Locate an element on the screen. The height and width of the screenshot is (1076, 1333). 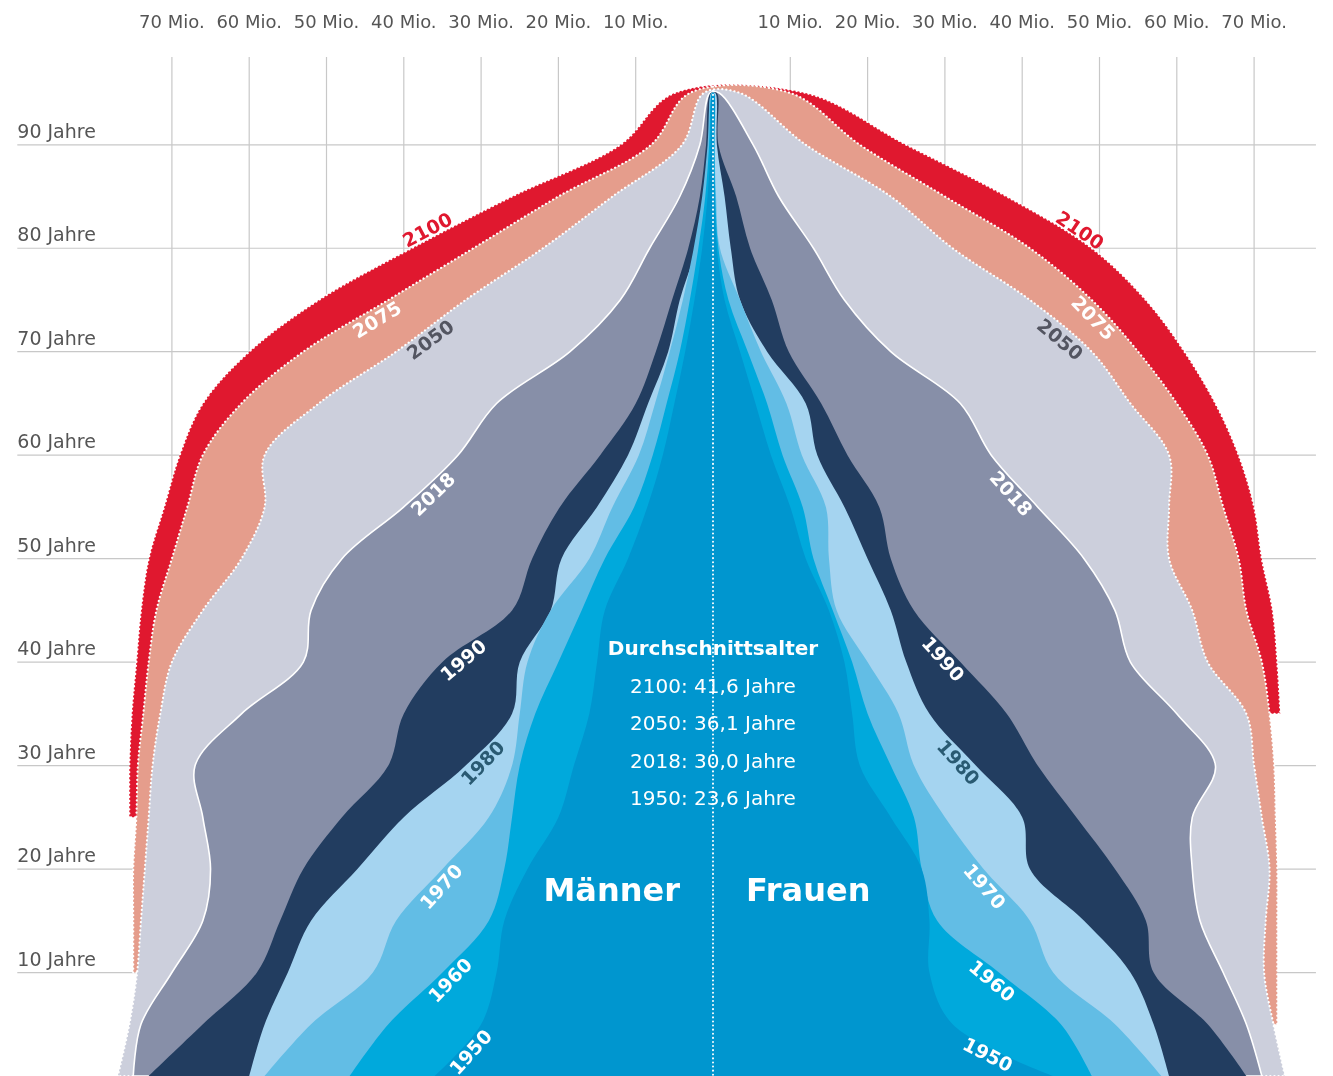
annotation: 2050: 36,1 Jahre is located at coordinates (713, 723).